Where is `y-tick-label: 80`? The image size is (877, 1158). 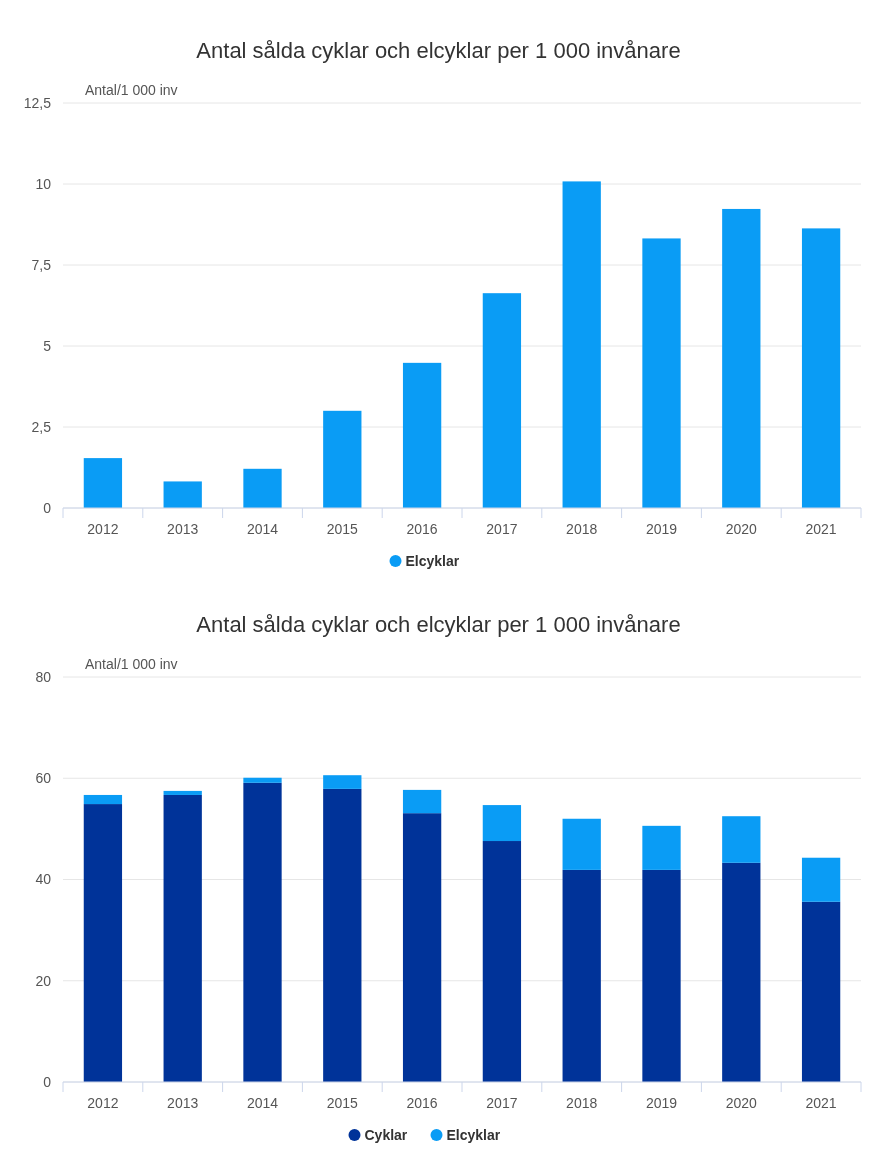
y-tick-label: 80 is located at coordinates (43, 676).